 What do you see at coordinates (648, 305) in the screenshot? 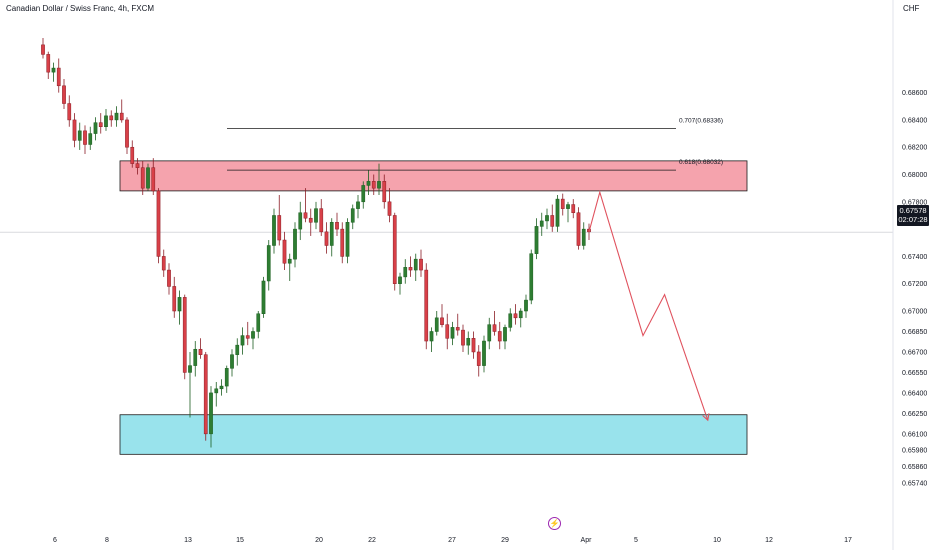
I see `projection-path` at bounding box center [648, 305].